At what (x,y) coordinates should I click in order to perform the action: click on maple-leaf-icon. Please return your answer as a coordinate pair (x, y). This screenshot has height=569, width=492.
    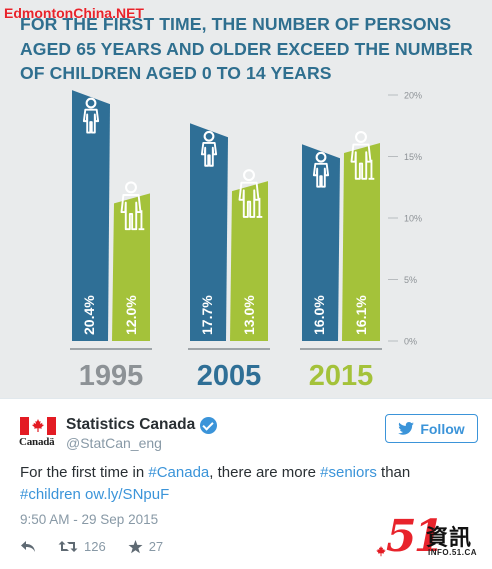
    Looking at the image, I should click on (381, 551).